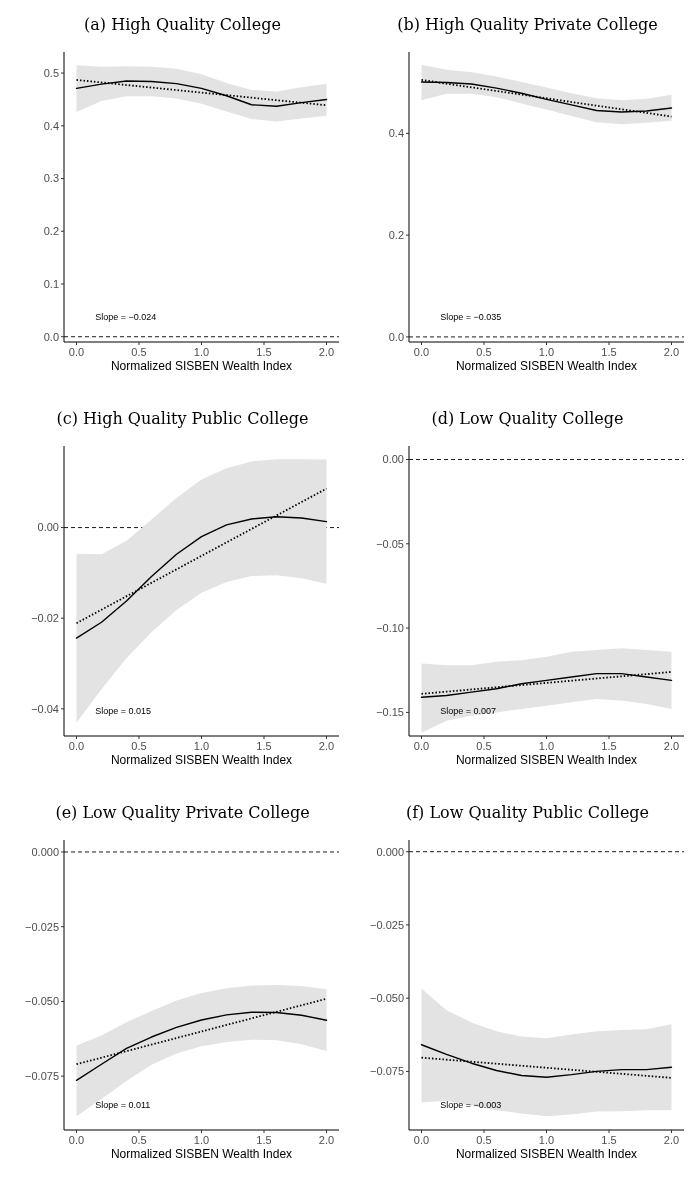 The width and height of the screenshot is (690, 1182). What do you see at coordinates (123, 711) in the screenshot?
I see `annotation: Slope = 0.015` at bounding box center [123, 711].